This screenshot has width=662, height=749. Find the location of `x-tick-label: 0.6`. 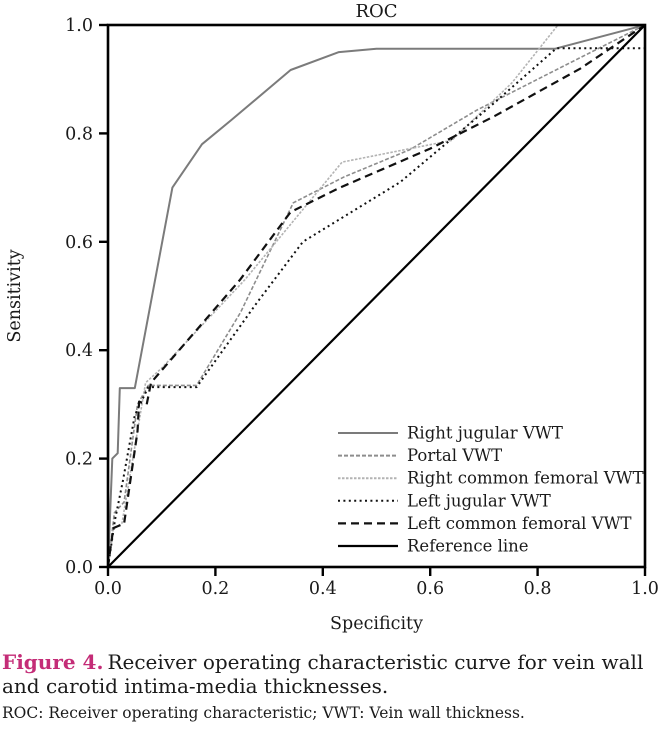

x-tick-label: 0.6 is located at coordinates (430, 589).